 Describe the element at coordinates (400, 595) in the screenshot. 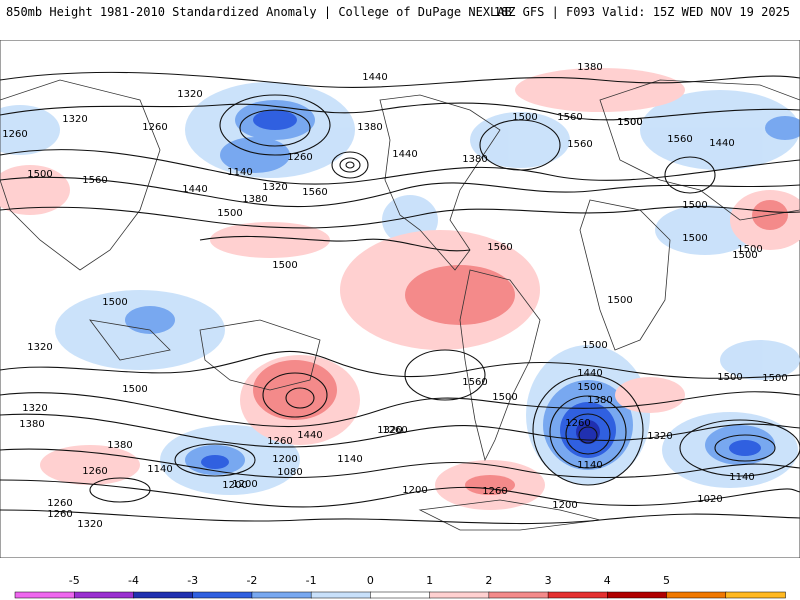

I see `colorbar-swatches` at that location.